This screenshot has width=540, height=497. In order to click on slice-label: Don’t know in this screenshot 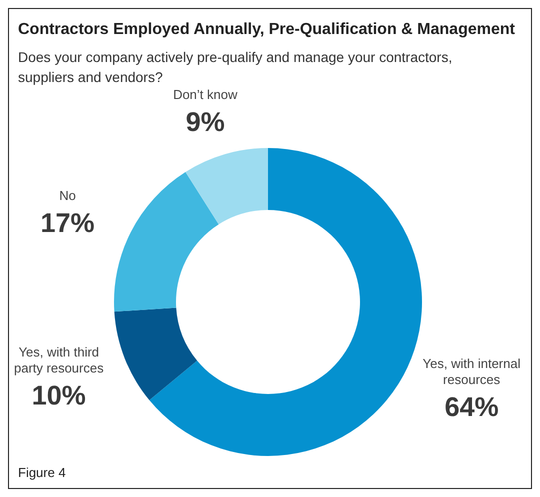, I will do `click(205, 94)`.